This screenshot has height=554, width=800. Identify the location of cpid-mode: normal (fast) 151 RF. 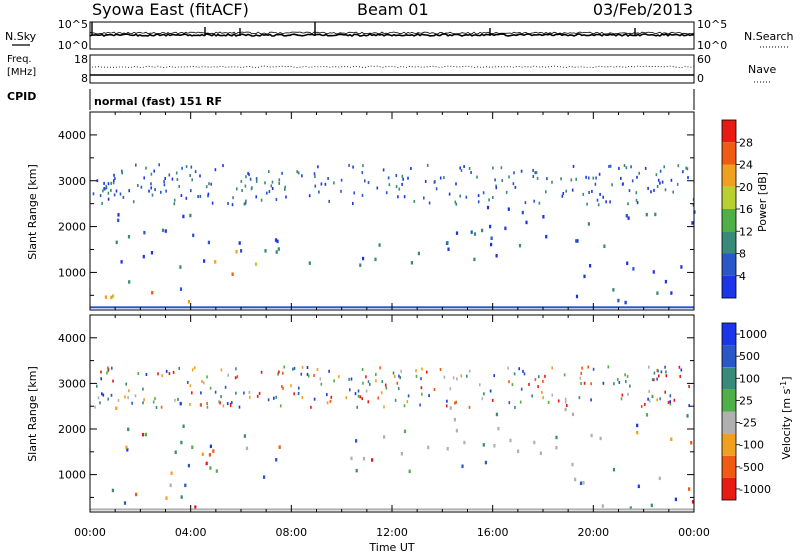
(158, 101).